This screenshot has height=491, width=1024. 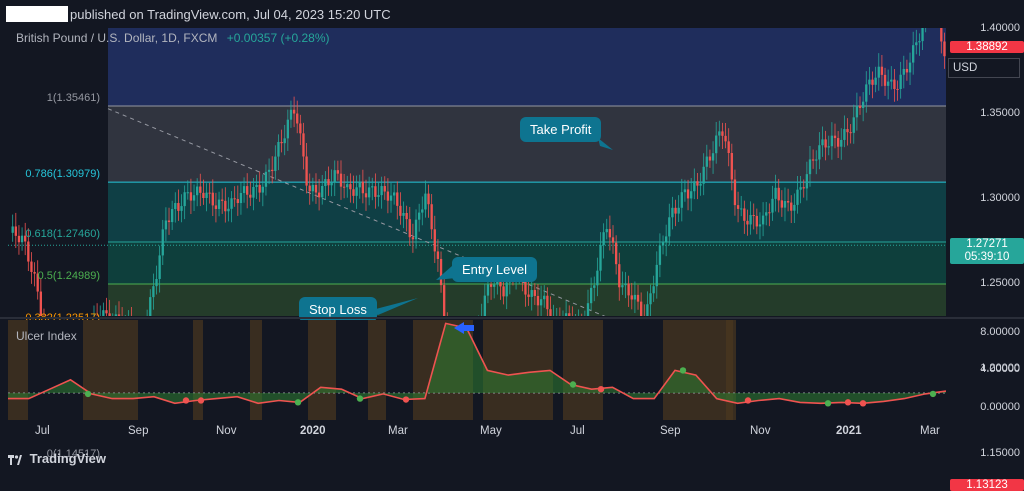 I want to click on indicator-tick: 4.00000, so click(x=1000, y=369).